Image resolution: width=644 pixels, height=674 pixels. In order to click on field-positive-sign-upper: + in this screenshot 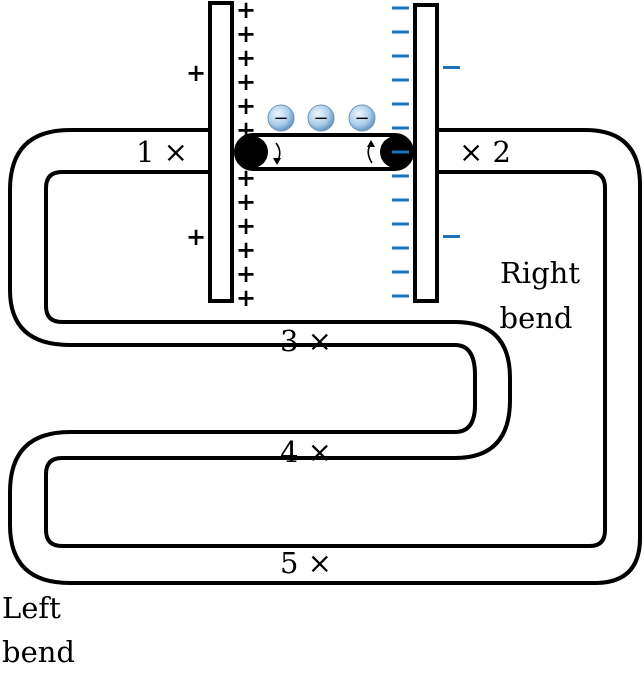, I will do `click(196, 72)`.